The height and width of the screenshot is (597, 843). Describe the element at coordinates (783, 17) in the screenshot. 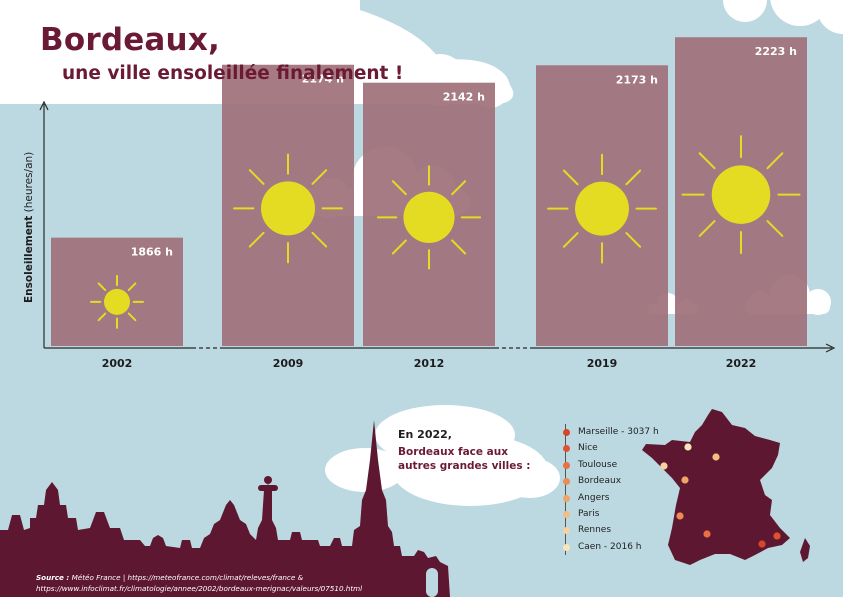

I see `cloud-top-right` at that location.